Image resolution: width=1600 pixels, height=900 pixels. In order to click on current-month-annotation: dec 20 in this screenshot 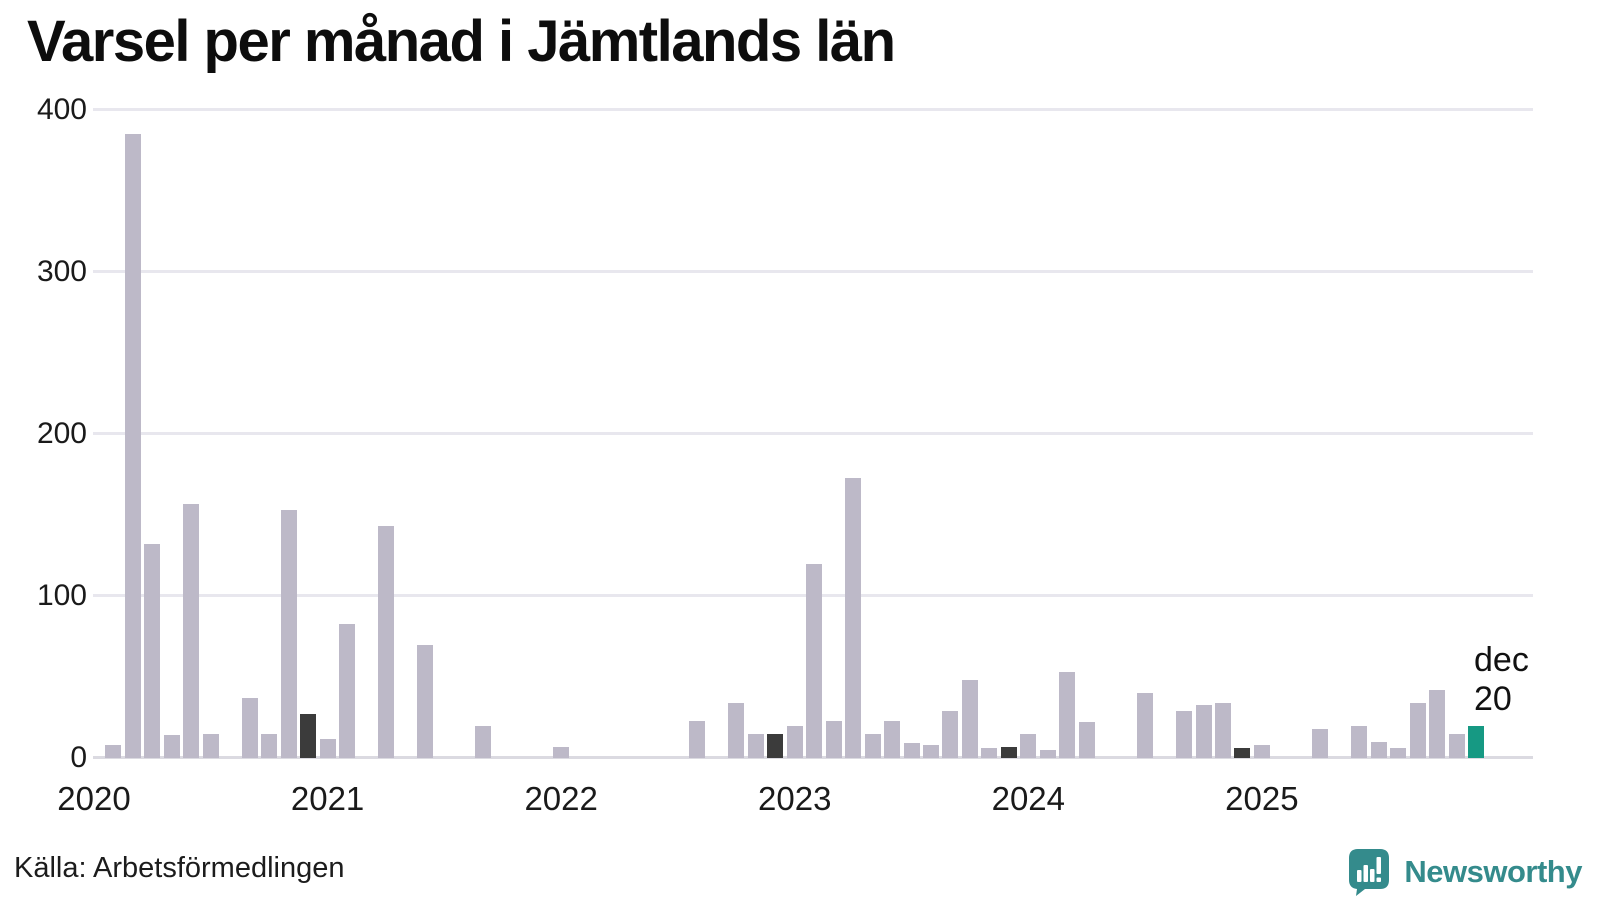, I will do `click(1501, 680)`.